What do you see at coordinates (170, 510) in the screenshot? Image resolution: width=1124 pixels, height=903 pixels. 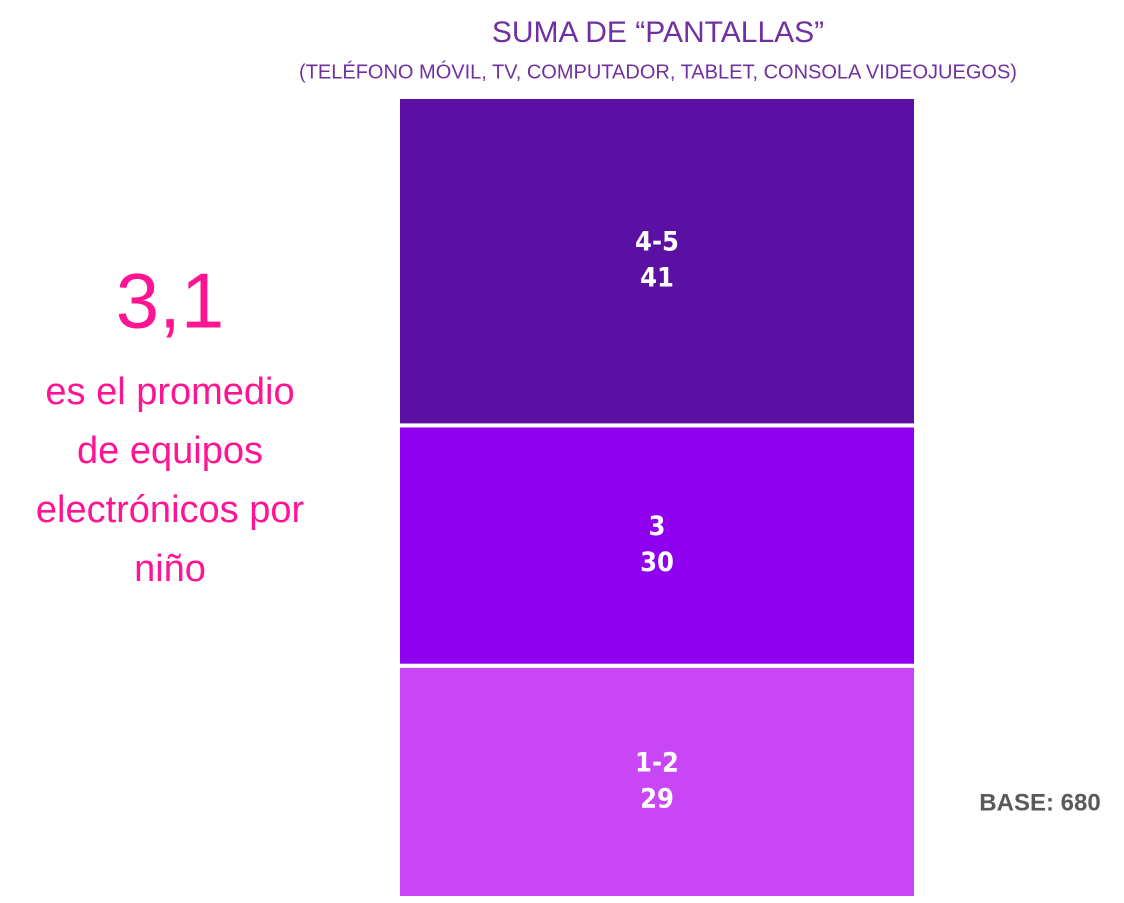 I see `annotation-line: electrónicos por` at bounding box center [170, 510].